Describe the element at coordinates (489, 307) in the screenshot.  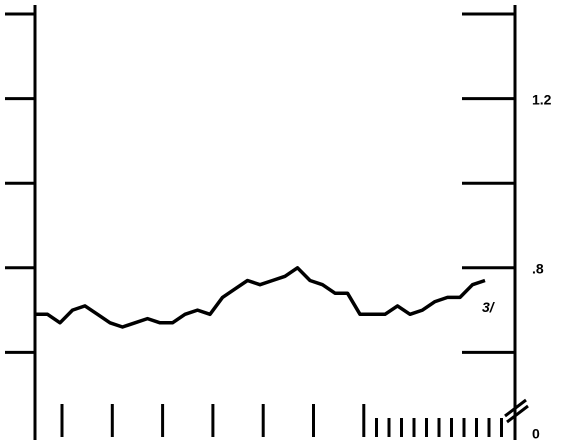
I see `annotation: 3/` at that location.